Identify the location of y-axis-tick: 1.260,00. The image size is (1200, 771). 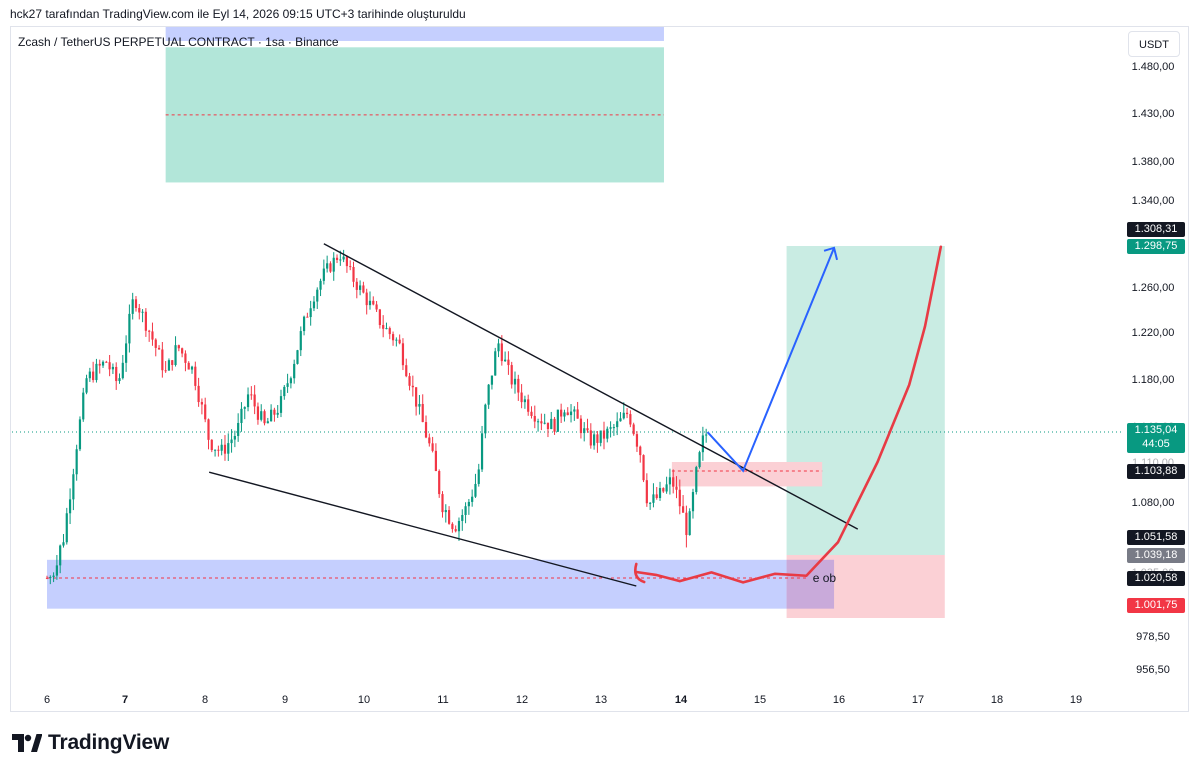
(1153, 288).